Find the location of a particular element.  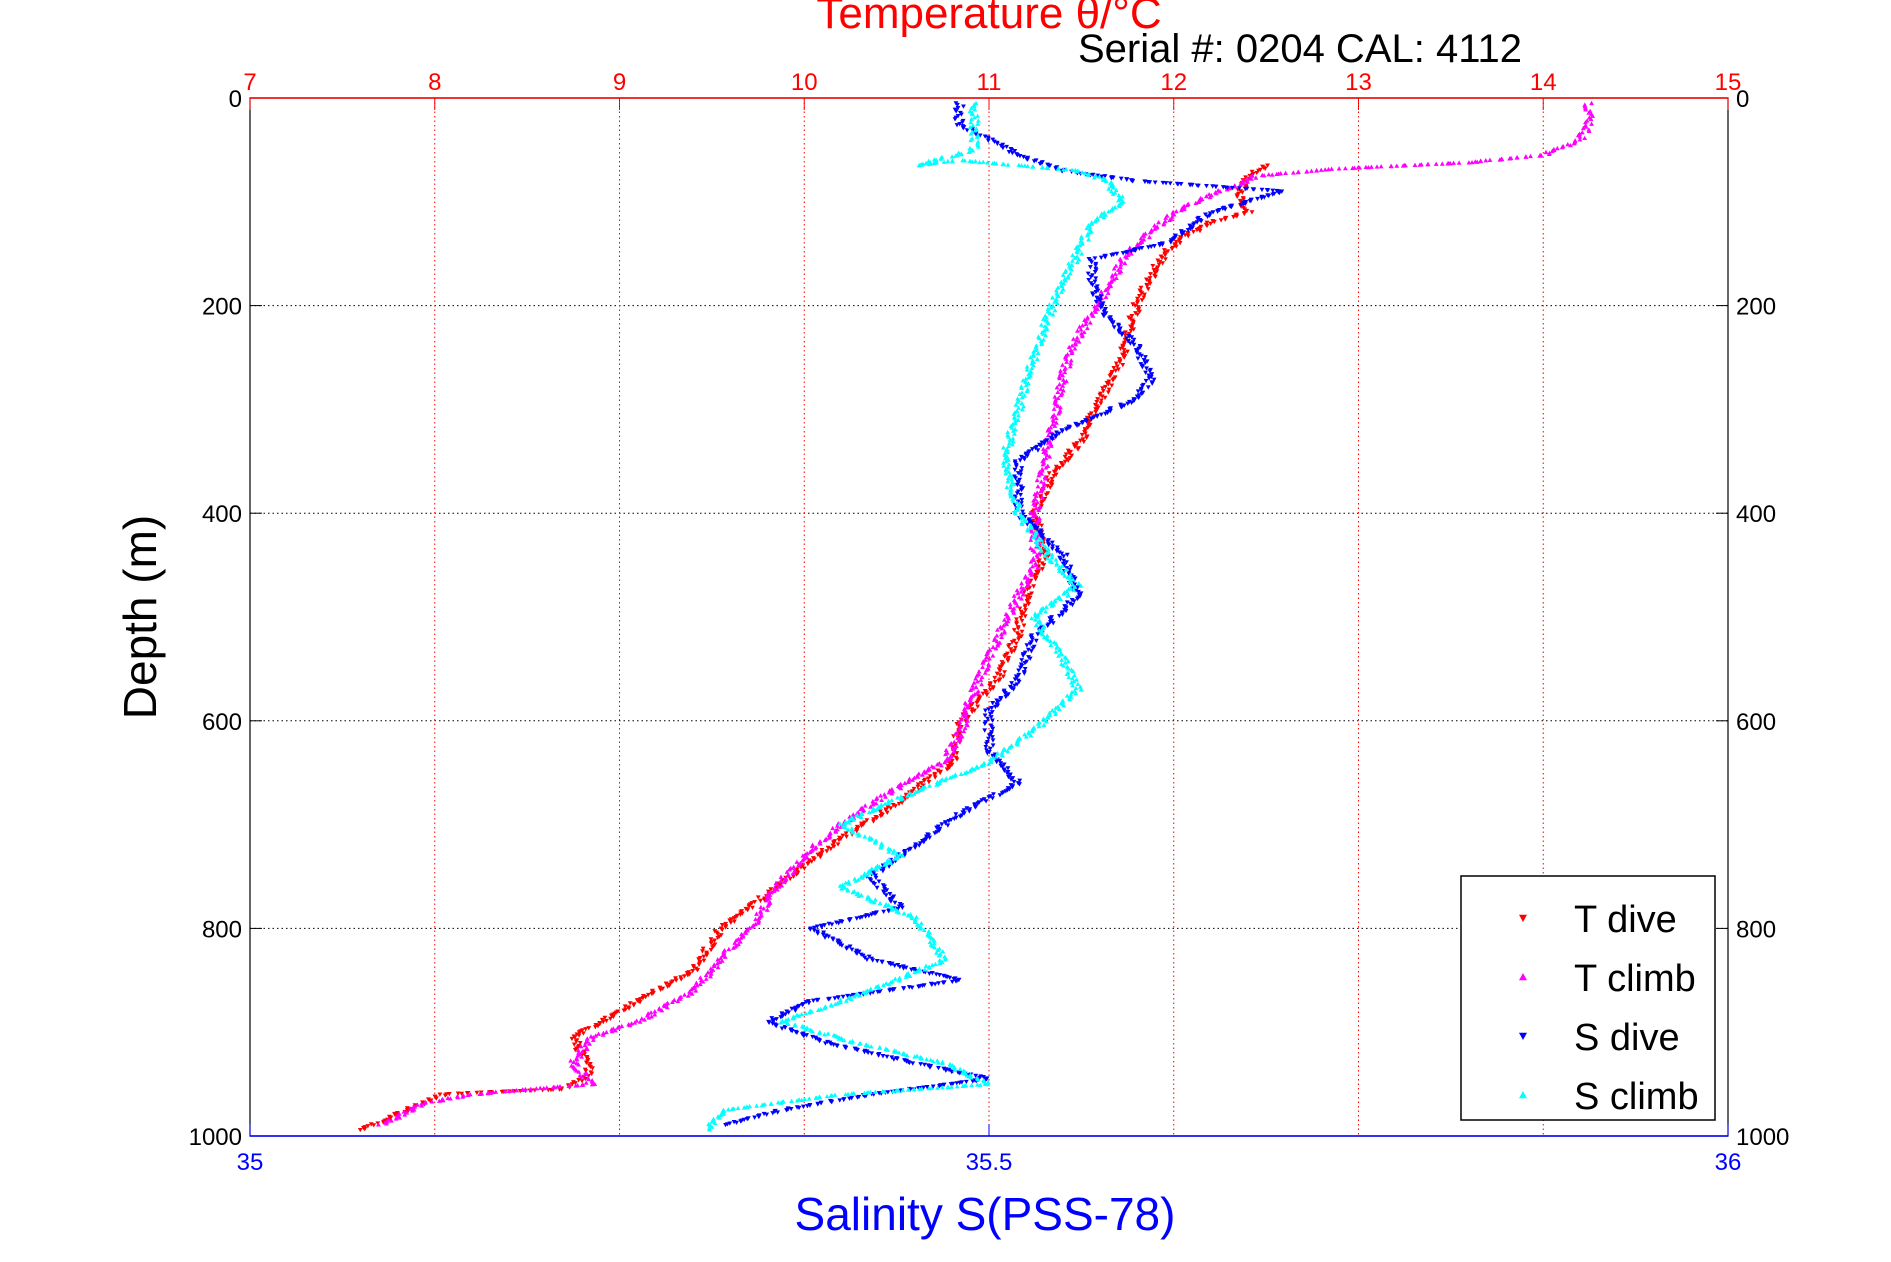

temperature-tick-label: 13 is located at coordinates (1358, 82).